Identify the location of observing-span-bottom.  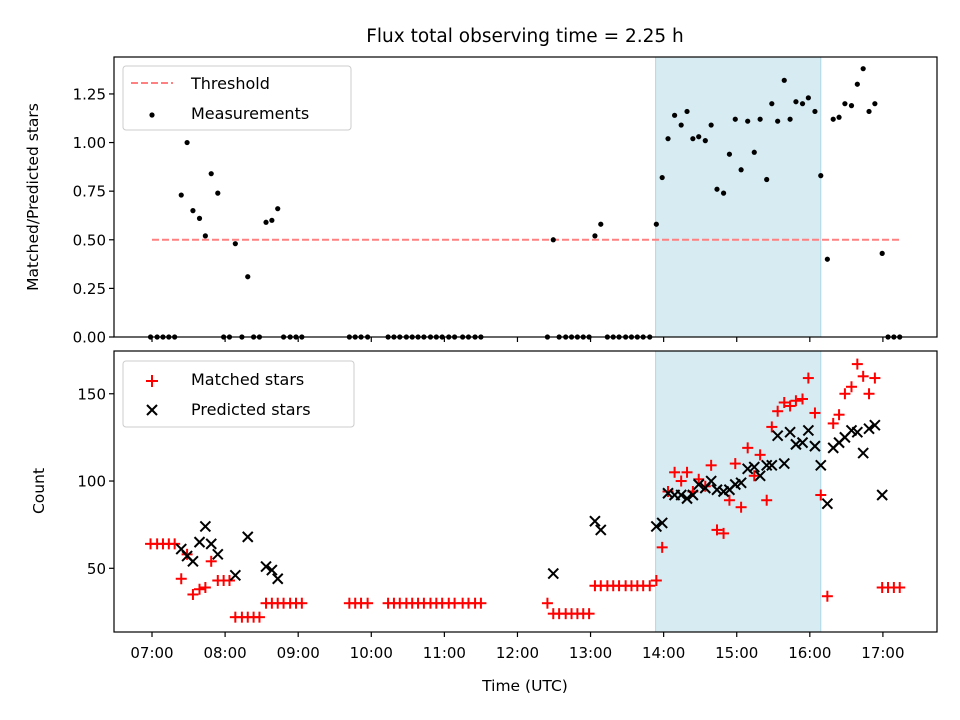
(738, 491).